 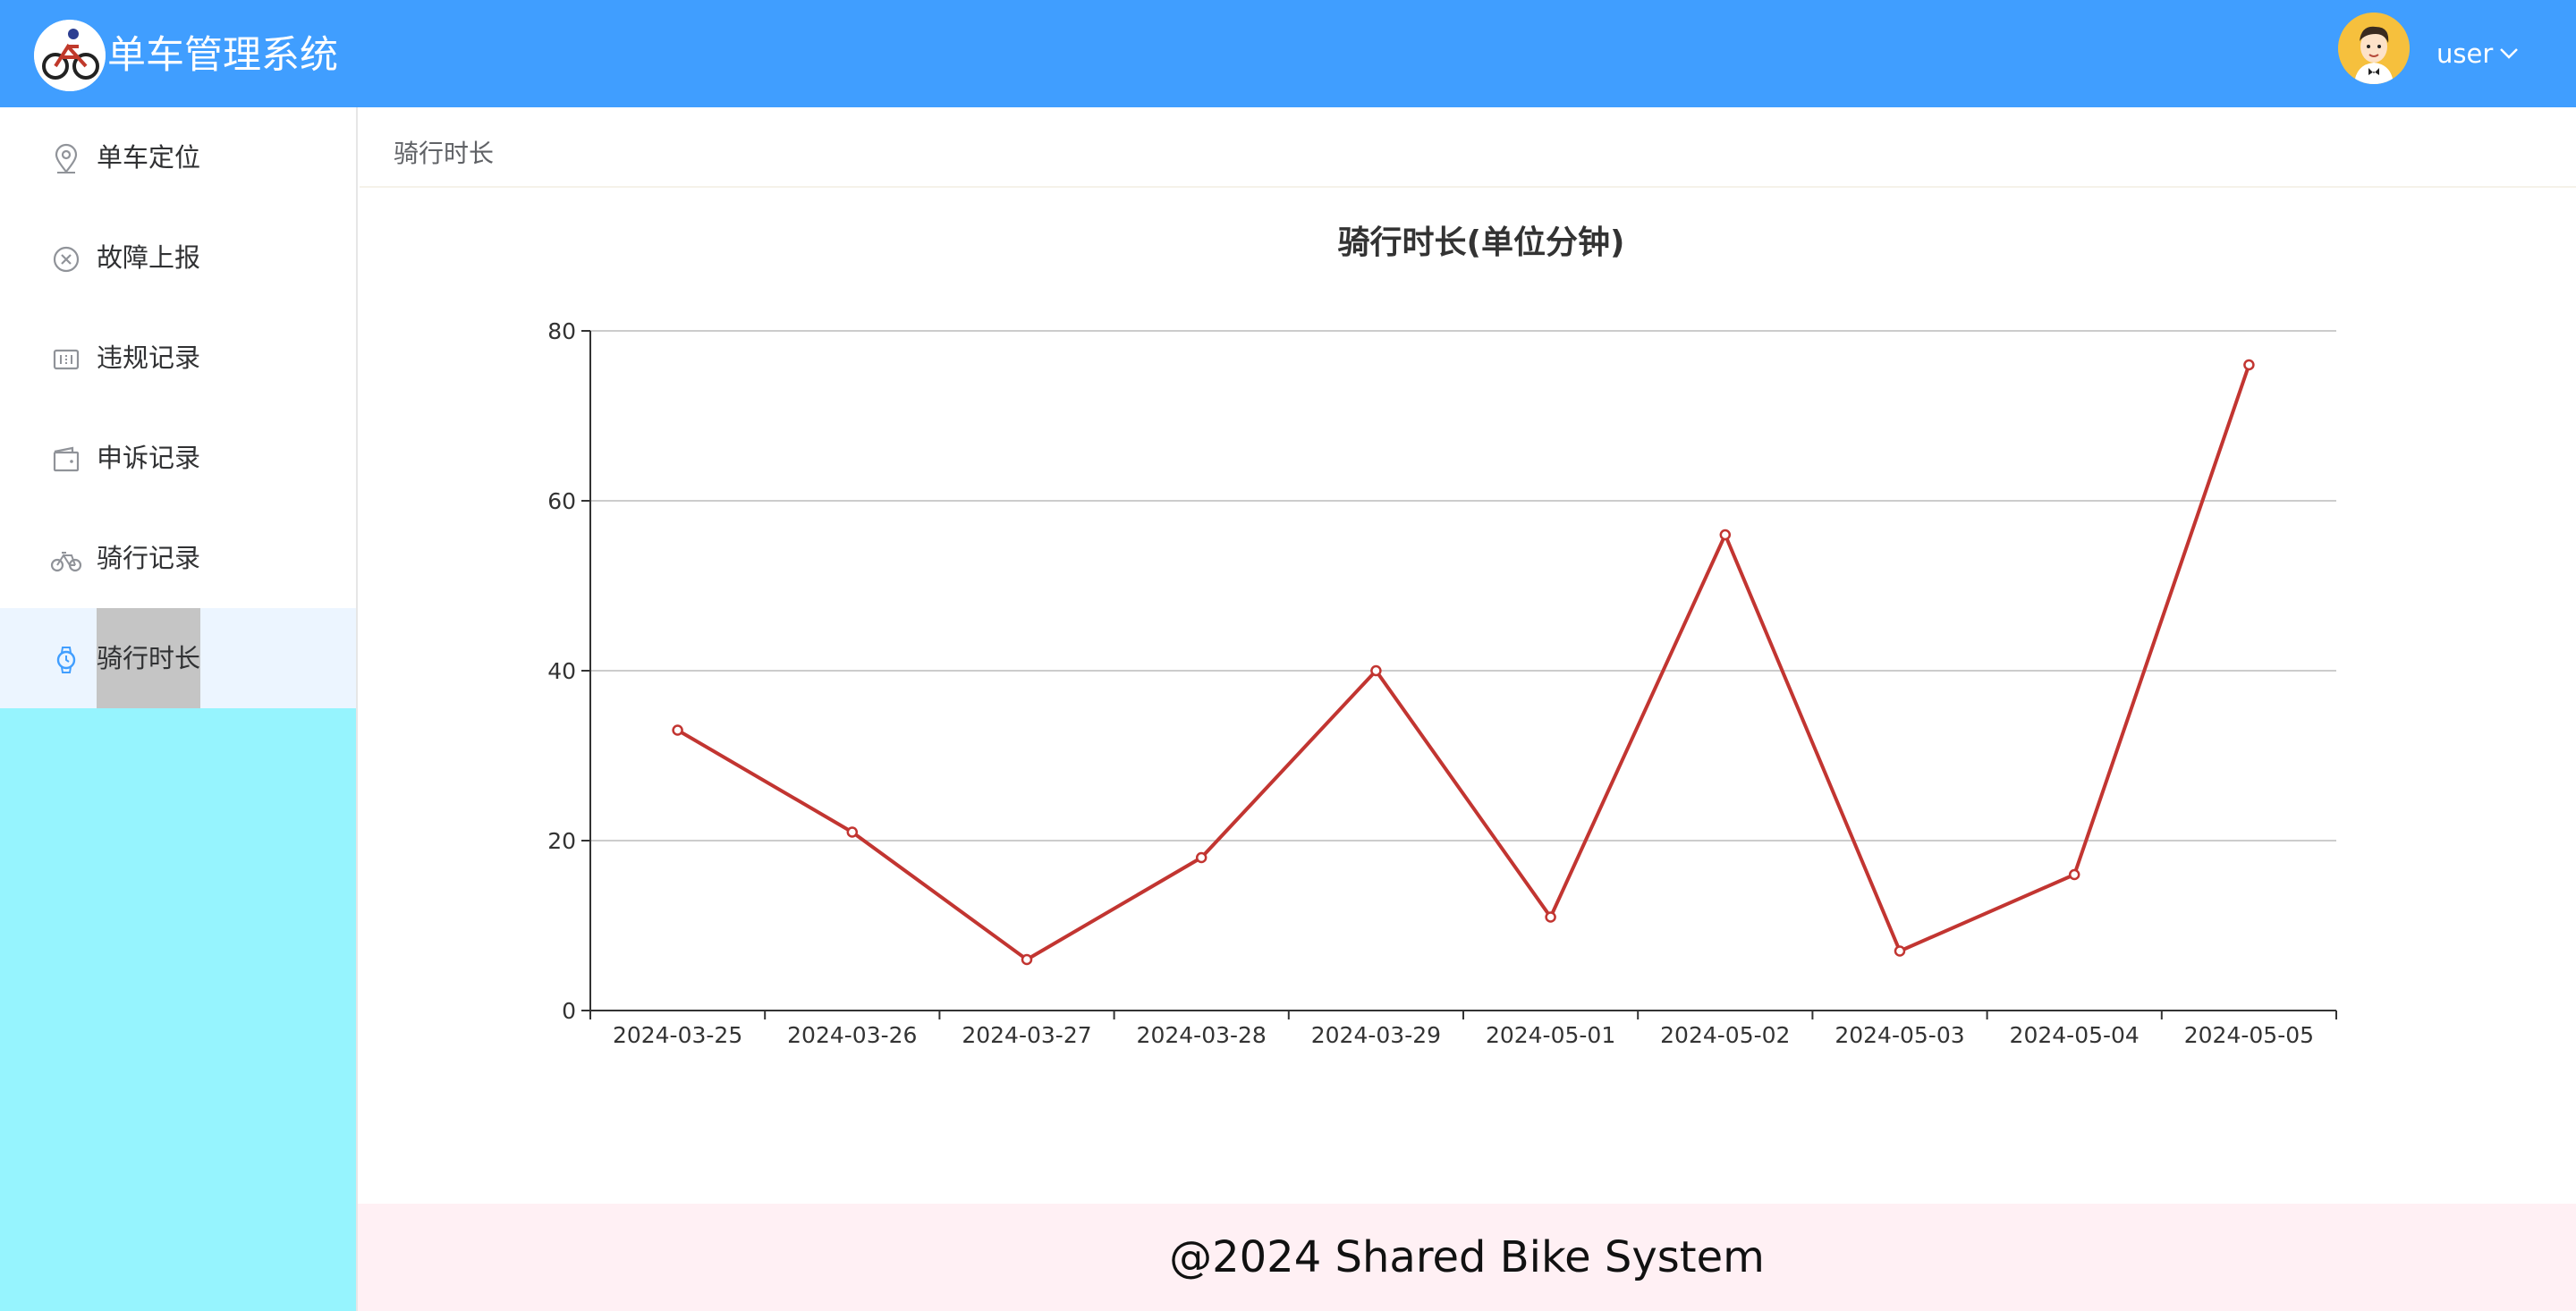 What do you see at coordinates (852, 1035) in the screenshot?
I see `x-tick-label: 2024-03-26` at bounding box center [852, 1035].